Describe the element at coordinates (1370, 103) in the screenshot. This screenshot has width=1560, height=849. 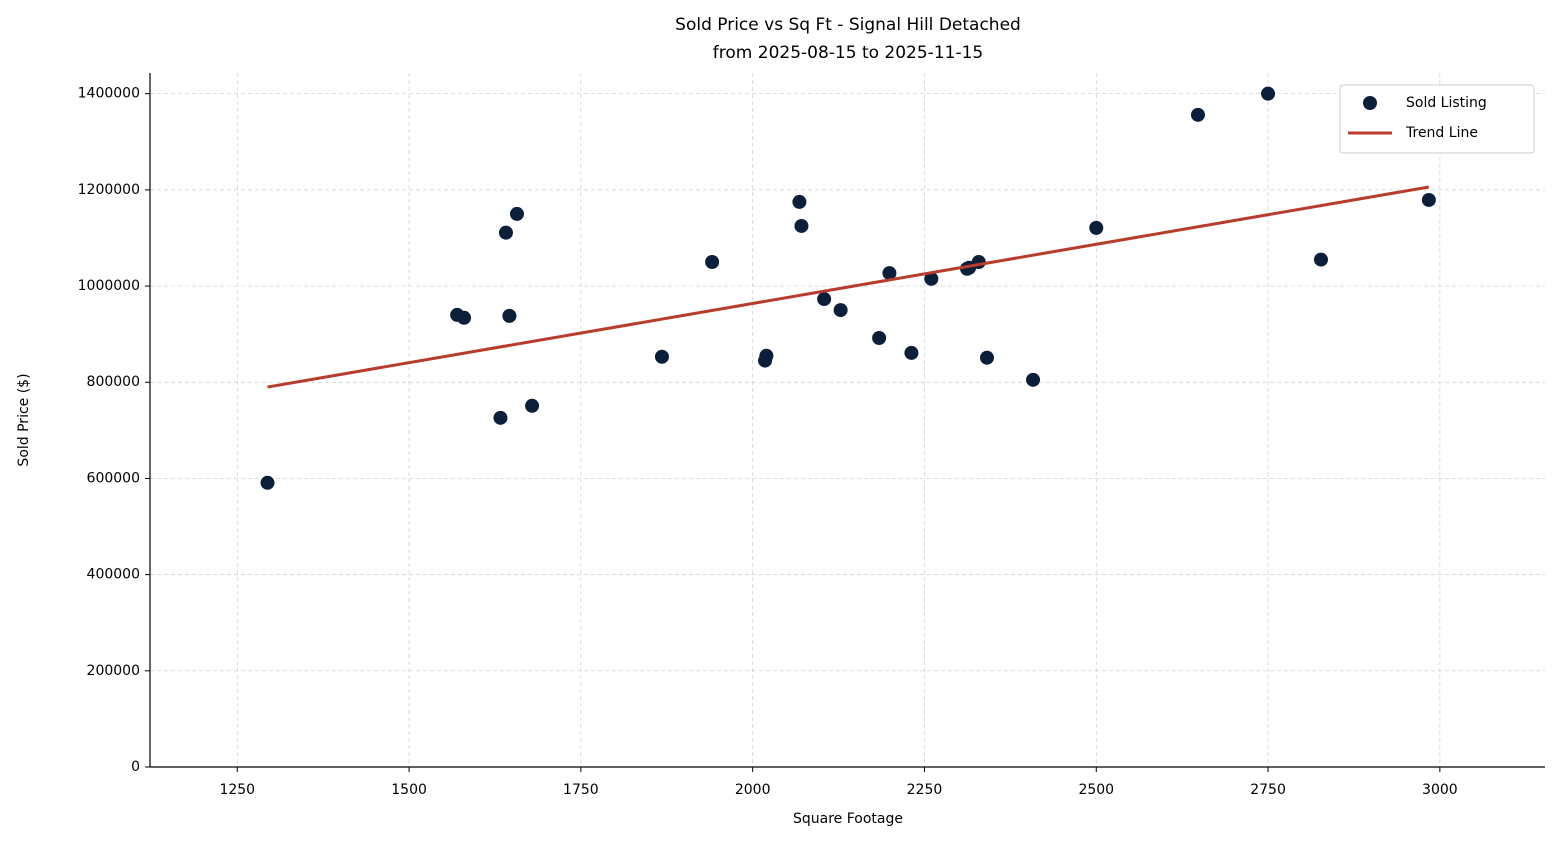
I see `legend-swatch` at that location.